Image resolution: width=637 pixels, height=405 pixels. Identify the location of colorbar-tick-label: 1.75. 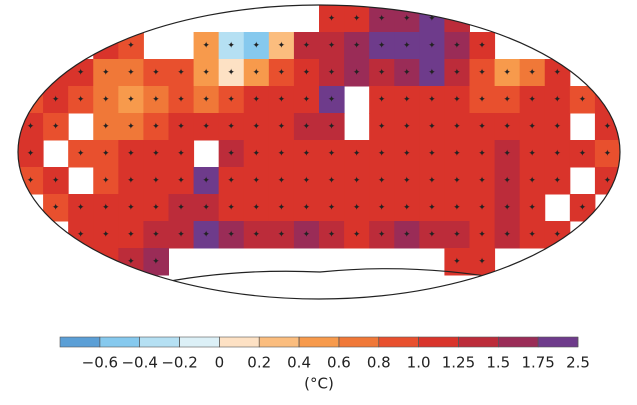
(537, 363).